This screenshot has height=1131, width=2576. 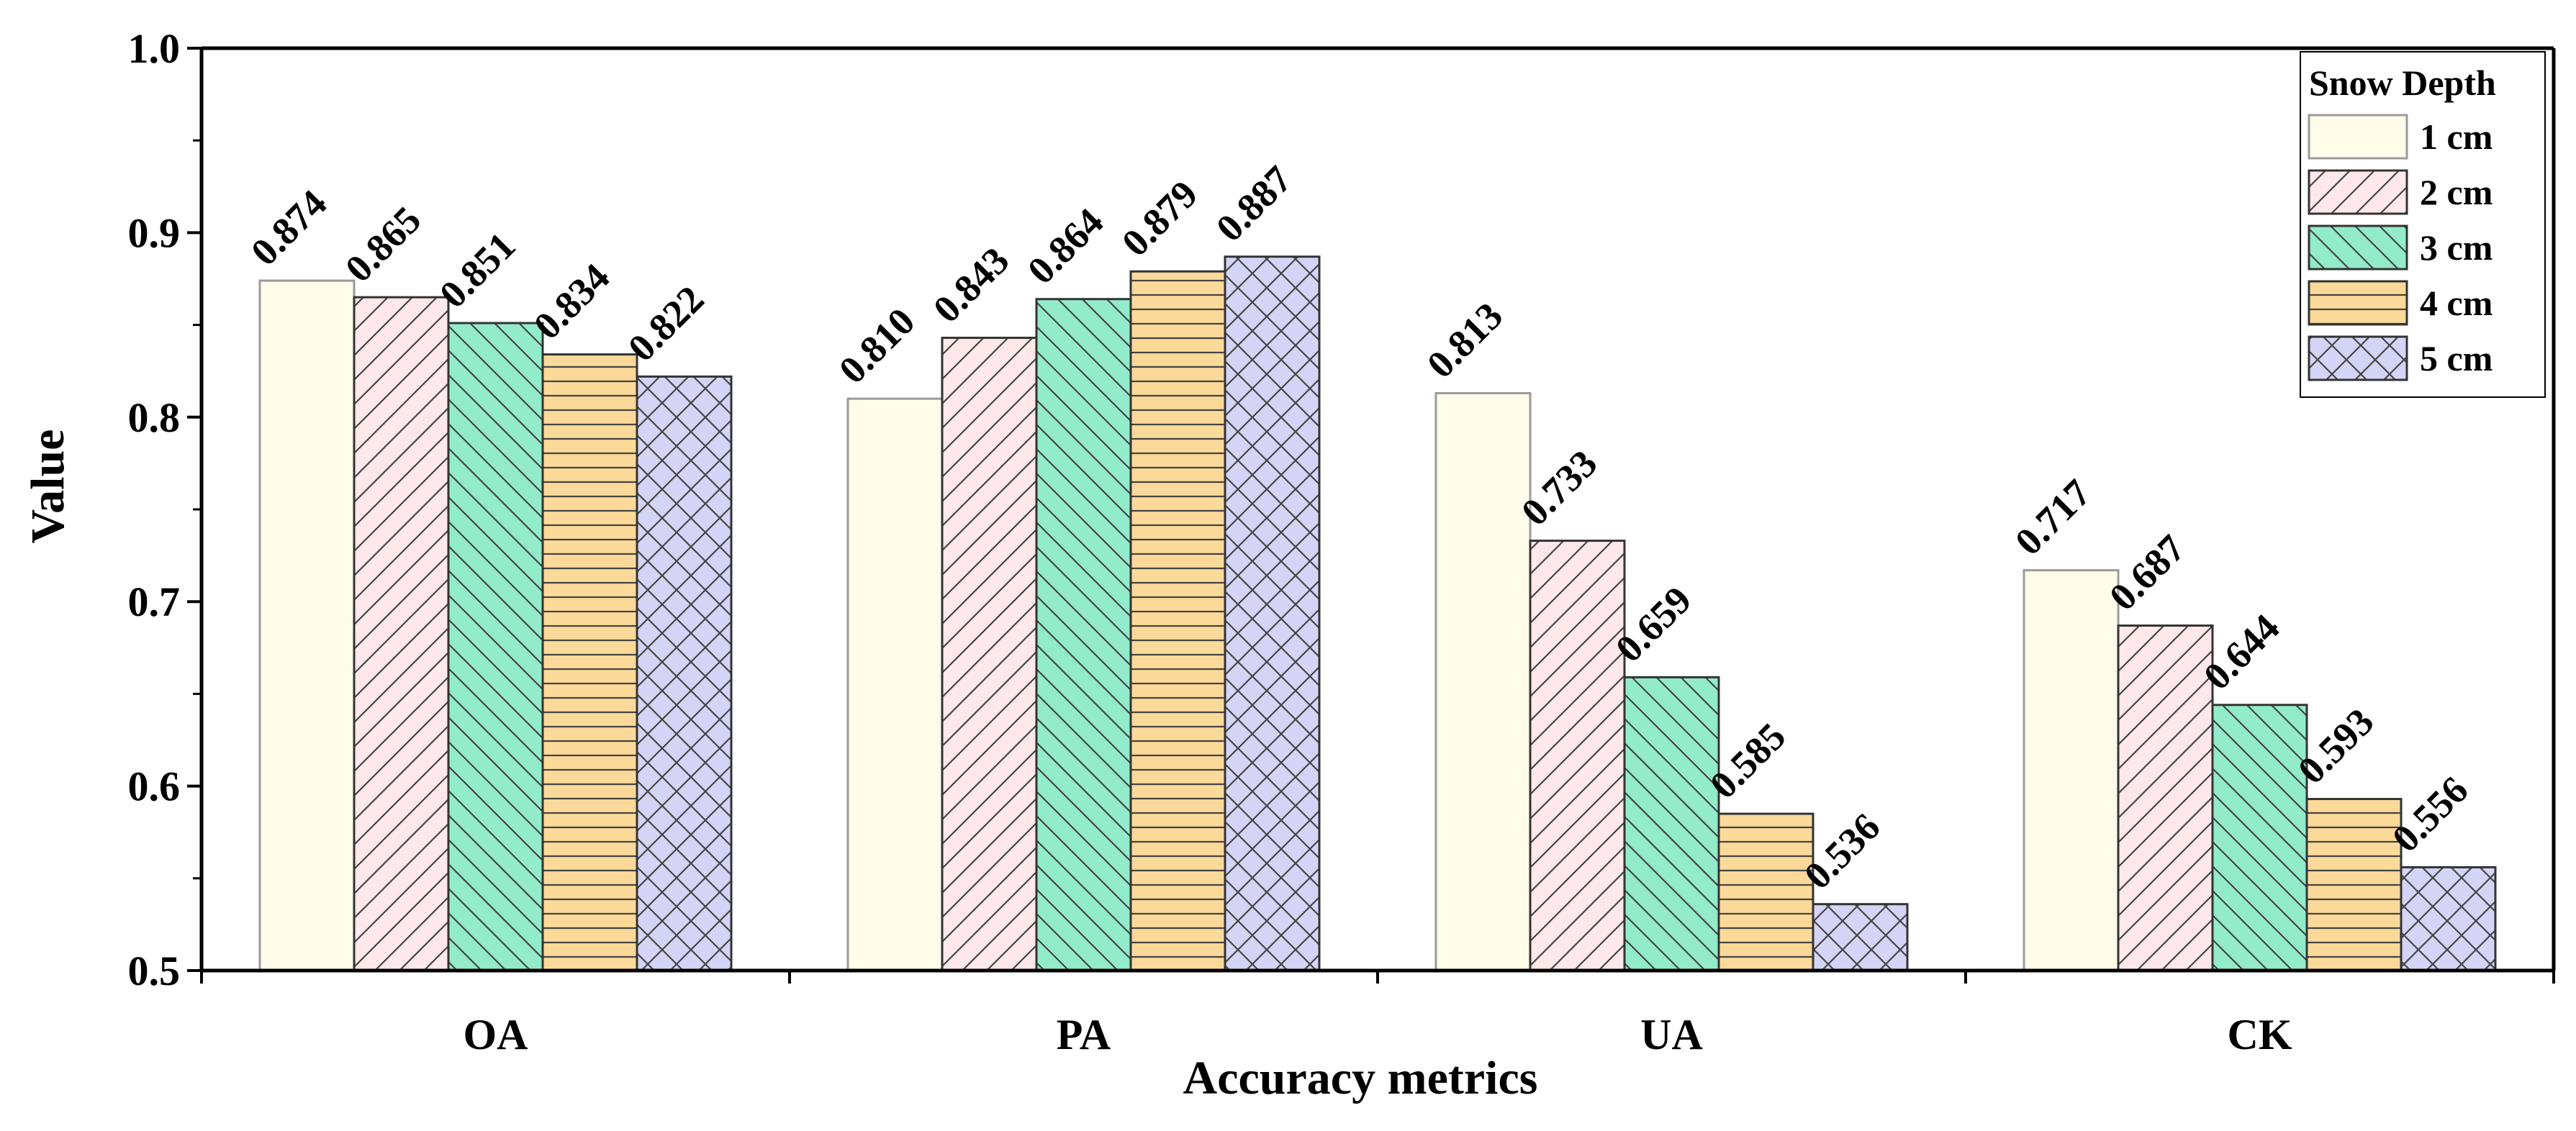 I want to click on legend: Snow Depth 1 cm 2 cm 3 cm 4 cm 5 cm, so click(x=2423, y=224).